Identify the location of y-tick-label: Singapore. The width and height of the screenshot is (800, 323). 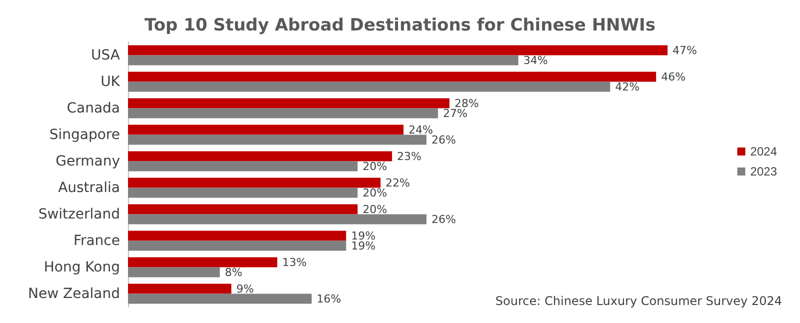
(84, 134).